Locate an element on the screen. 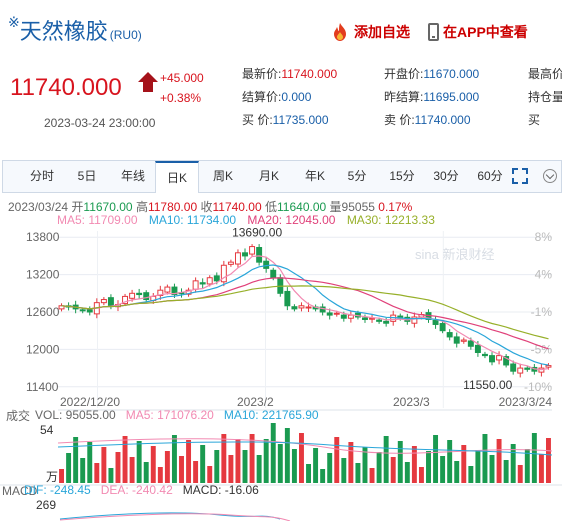 Image resolution: width=562 pixels, height=521 pixels. y-tick-label: 11400 is located at coordinates (42, 387).